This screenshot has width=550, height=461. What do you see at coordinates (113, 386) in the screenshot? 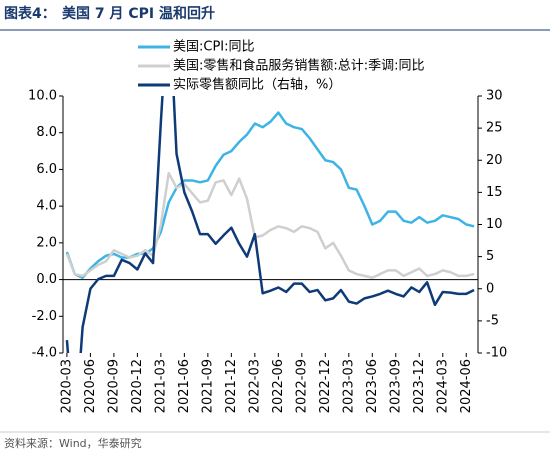
I see `x-tick-label: 2020-09` at bounding box center [113, 386].